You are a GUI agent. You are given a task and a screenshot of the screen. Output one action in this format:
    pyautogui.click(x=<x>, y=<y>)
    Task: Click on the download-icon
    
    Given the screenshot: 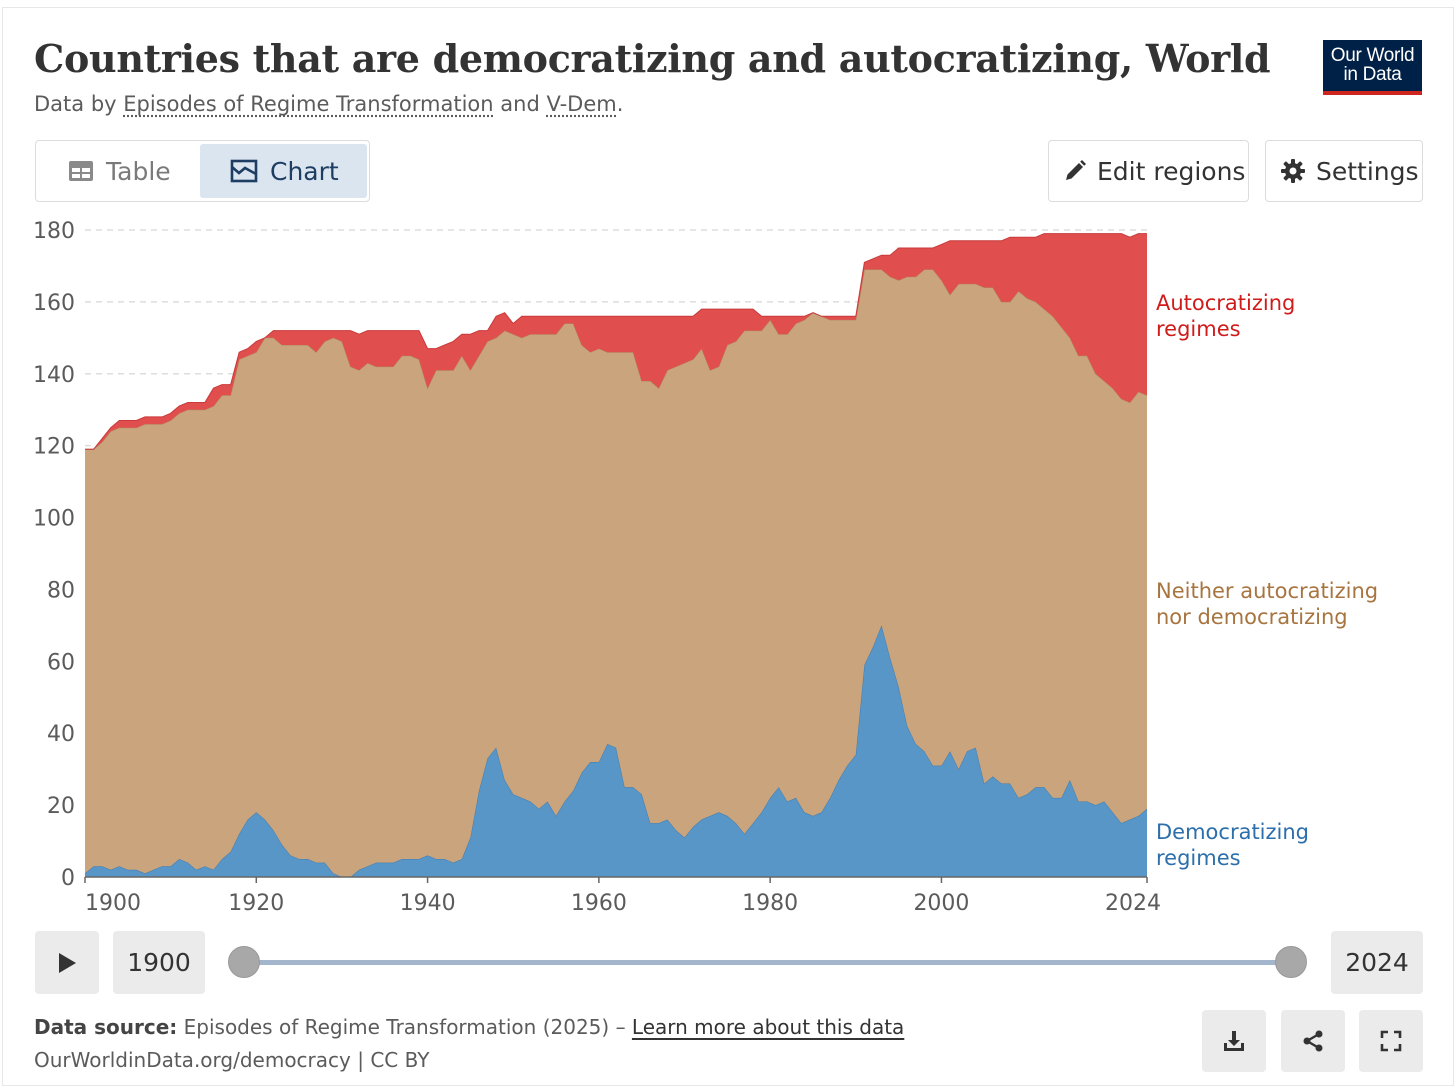 What is the action you would take?
    pyautogui.click(x=1234, y=1041)
    